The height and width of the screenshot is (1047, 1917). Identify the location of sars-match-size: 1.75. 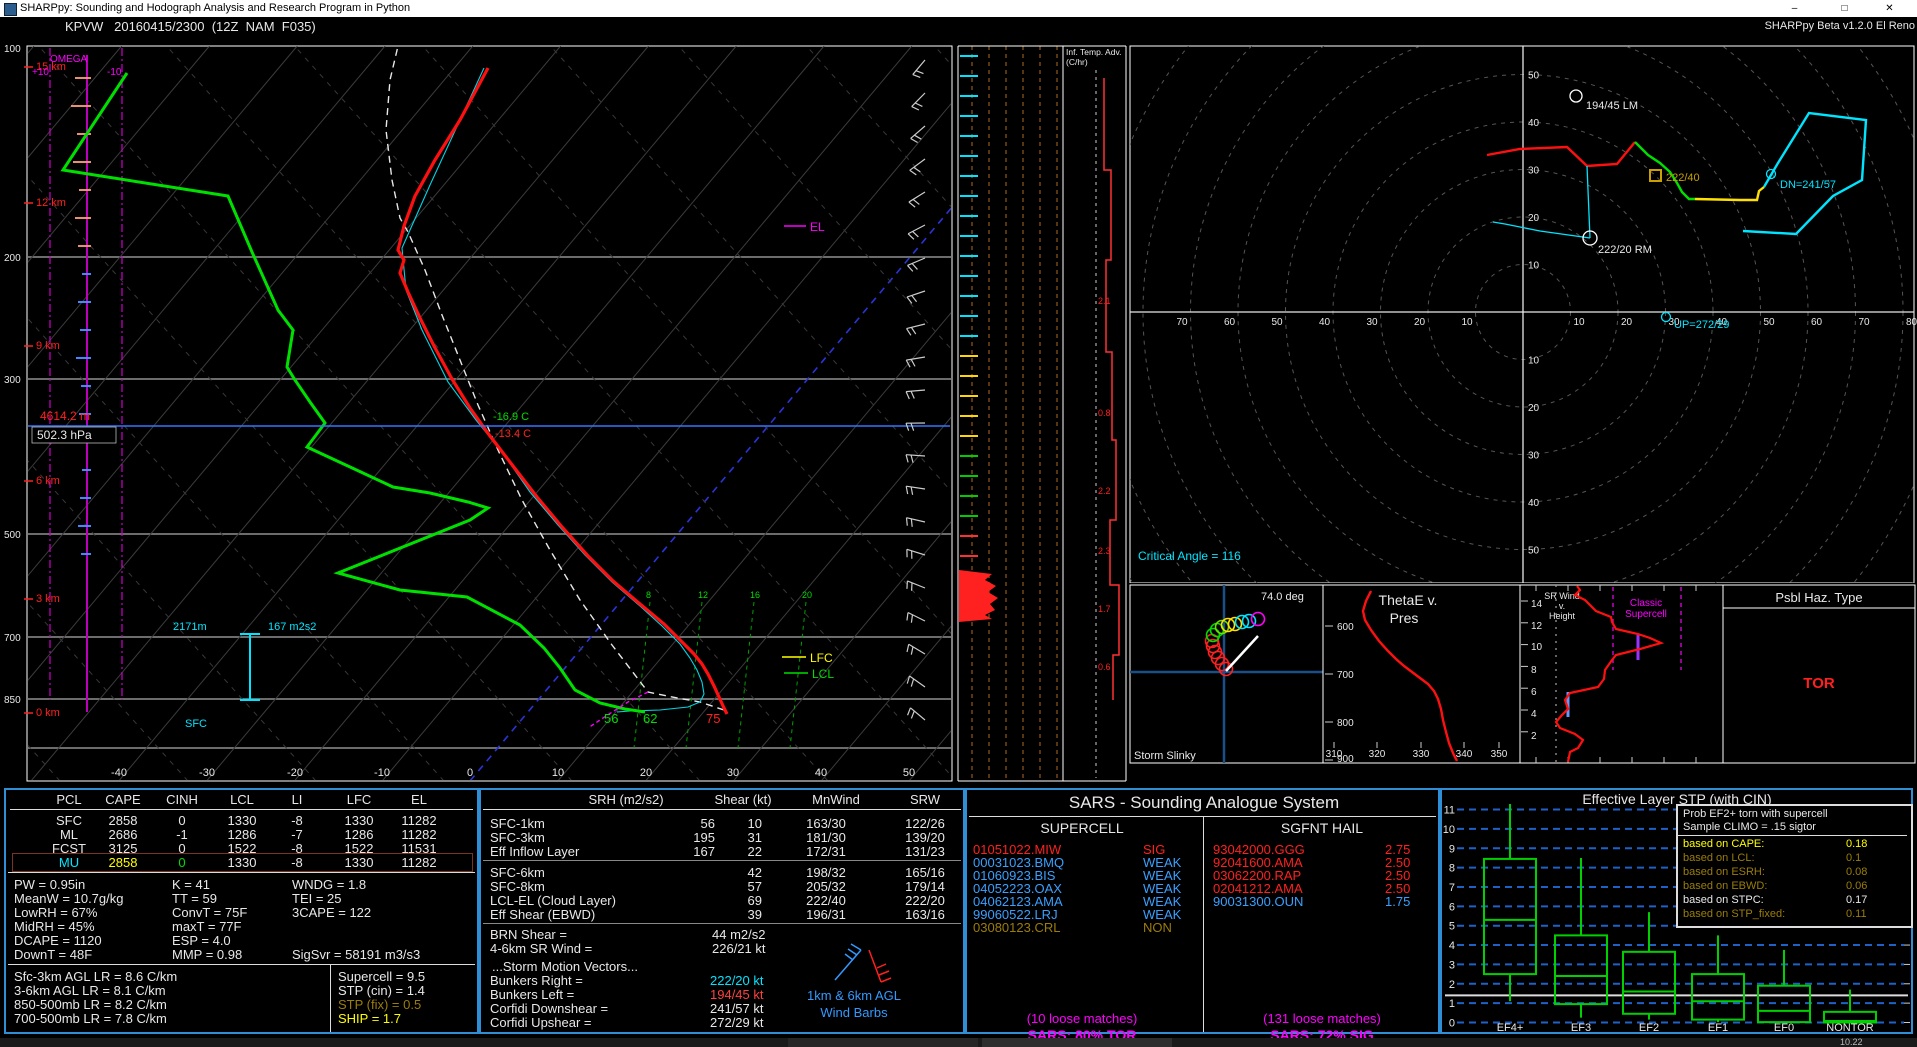
(1398, 901).